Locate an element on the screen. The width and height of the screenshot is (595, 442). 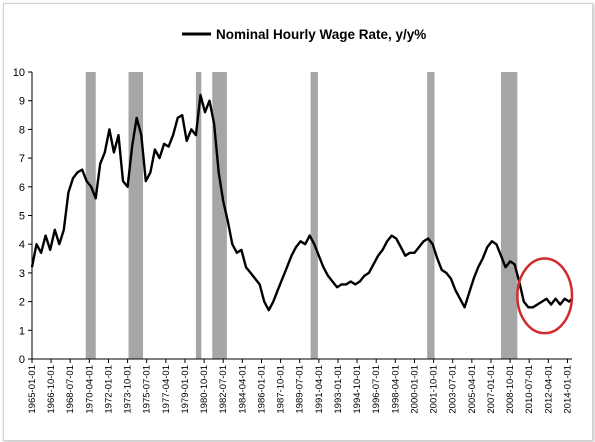
x-tick-label: 1979-01-01 is located at coordinates (185, 389).